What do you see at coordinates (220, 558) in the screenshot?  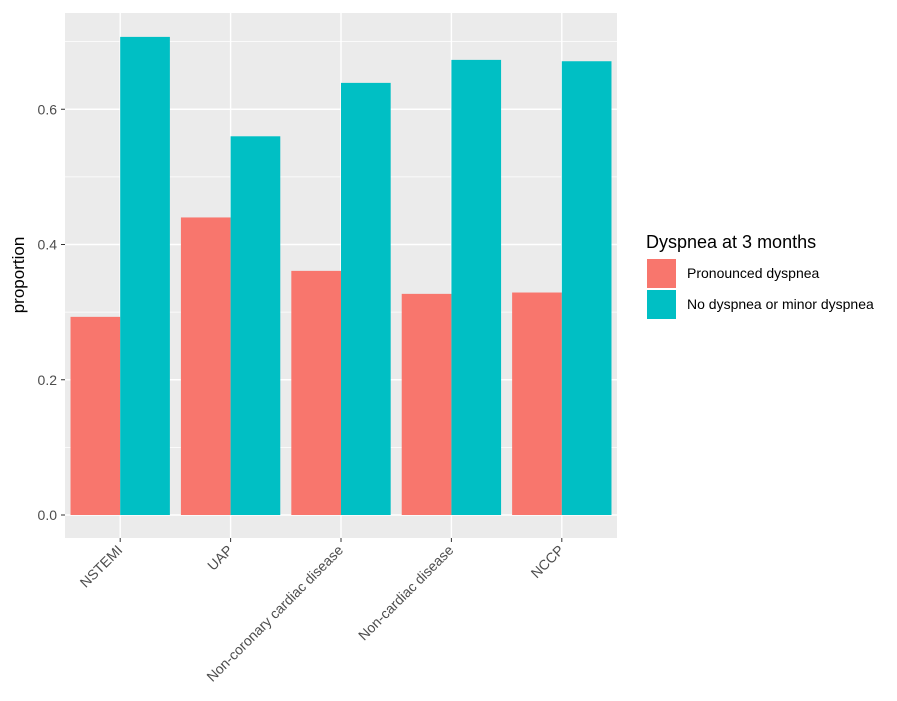 I see `x-tick-label: UAP` at bounding box center [220, 558].